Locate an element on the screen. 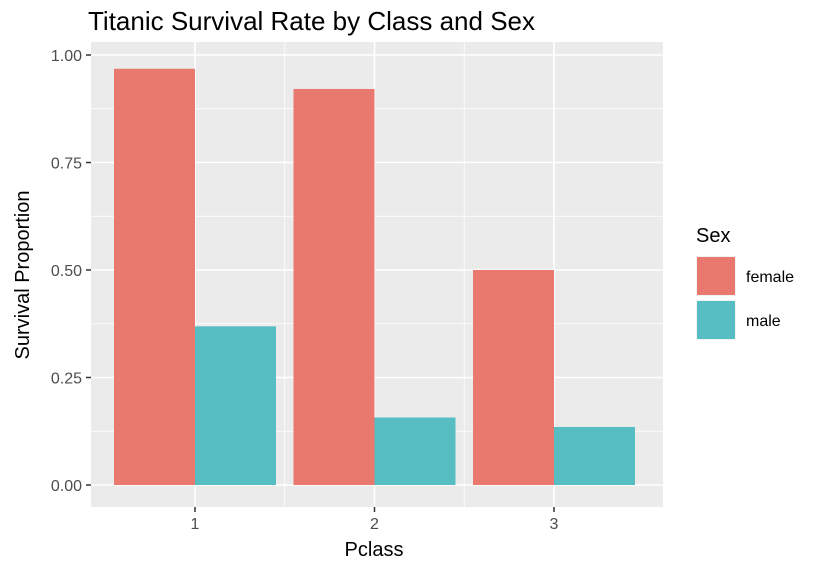 The height and width of the screenshot is (569, 825). y-tick-label: 0.50 is located at coordinates (66, 271).